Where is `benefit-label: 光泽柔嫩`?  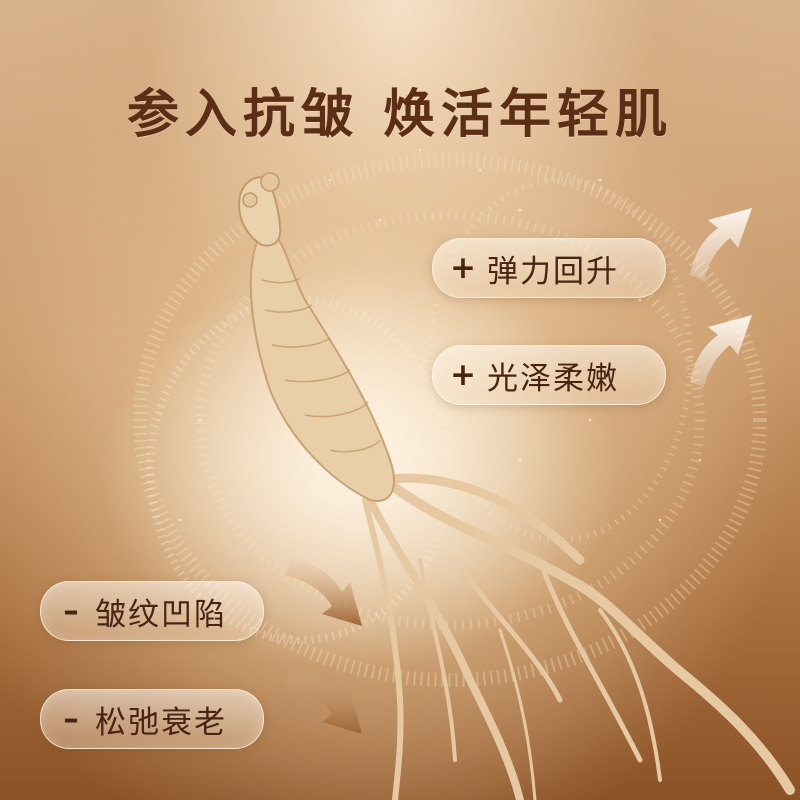
benefit-label: 光泽柔嫩 is located at coordinates (553, 378).